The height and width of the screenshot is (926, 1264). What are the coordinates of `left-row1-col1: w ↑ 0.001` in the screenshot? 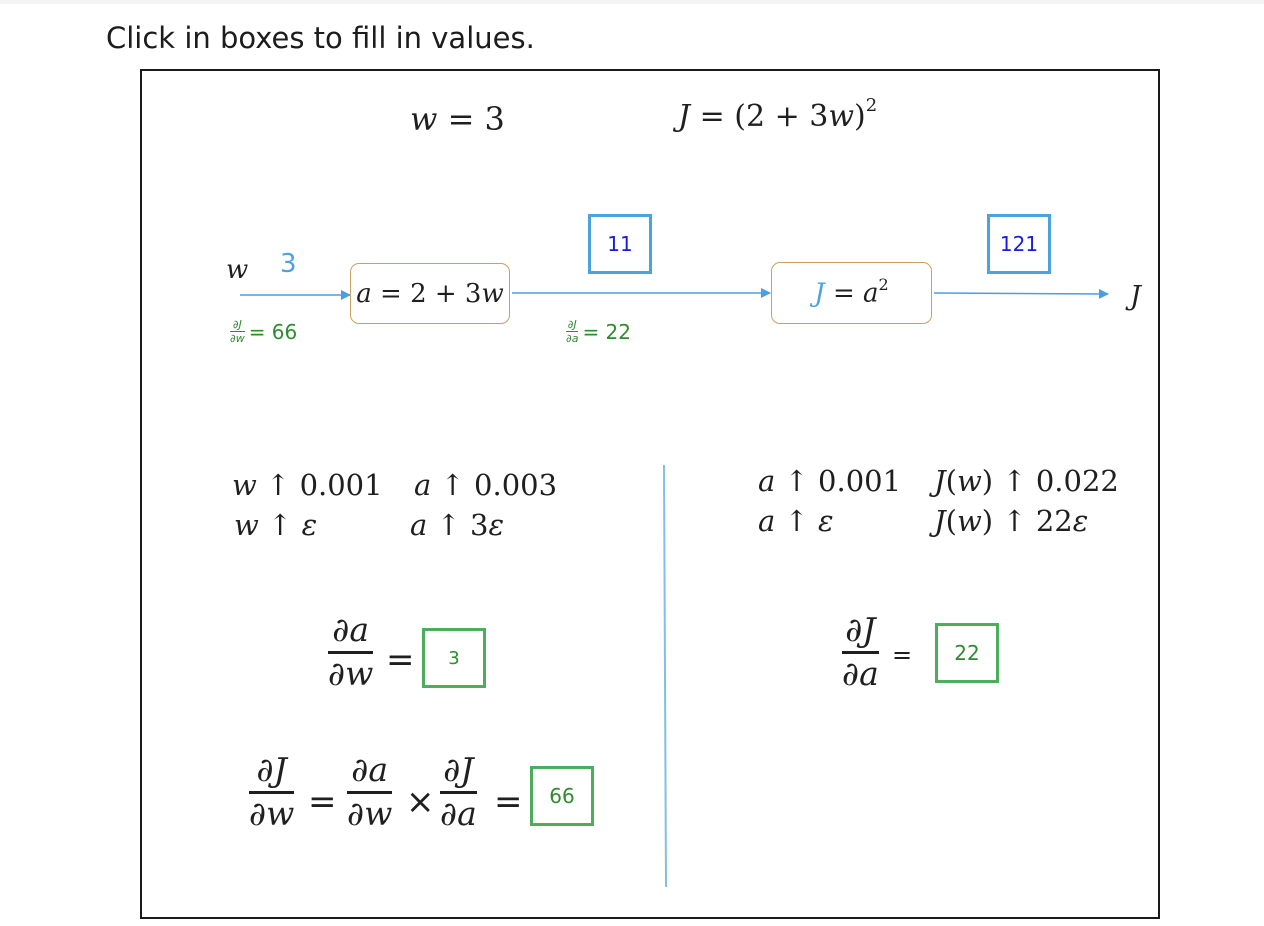 It's located at (307, 485).